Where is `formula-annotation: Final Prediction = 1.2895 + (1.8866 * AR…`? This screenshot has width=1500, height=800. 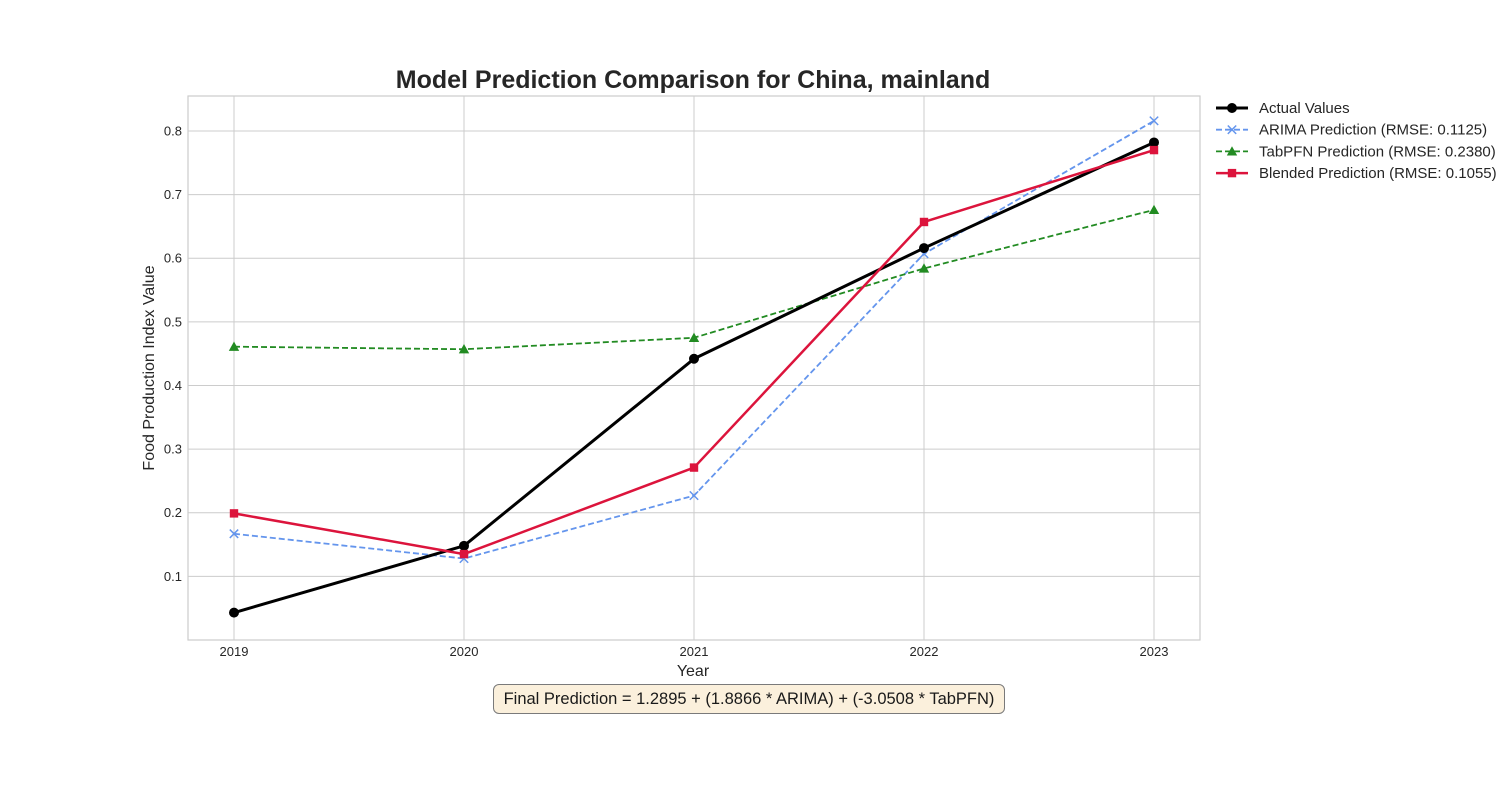
formula-annotation: Final Prediction = 1.2895 + (1.8866 * AR… is located at coordinates (749, 699).